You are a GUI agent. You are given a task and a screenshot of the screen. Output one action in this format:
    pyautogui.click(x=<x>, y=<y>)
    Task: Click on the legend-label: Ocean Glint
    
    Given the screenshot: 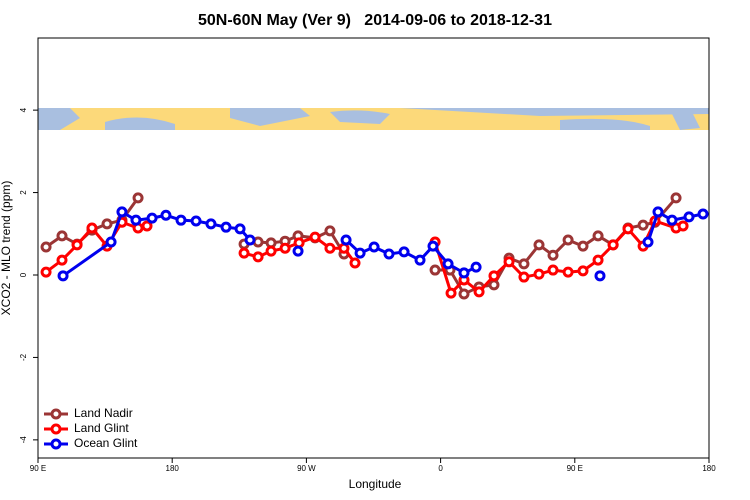 What is the action you would take?
    pyautogui.click(x=106, y=443)
    